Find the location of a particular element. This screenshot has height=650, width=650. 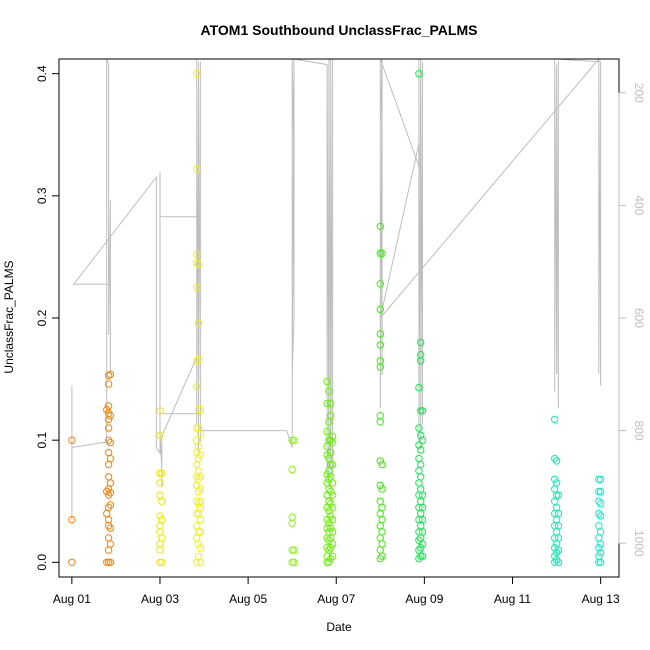

chart-title: ATOM1 Southbound UnclassFrac_PALMS is located at coordinates (339, 30).